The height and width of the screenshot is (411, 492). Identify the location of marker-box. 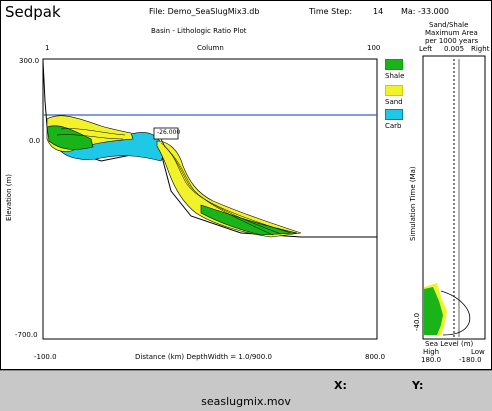
(166, 133).